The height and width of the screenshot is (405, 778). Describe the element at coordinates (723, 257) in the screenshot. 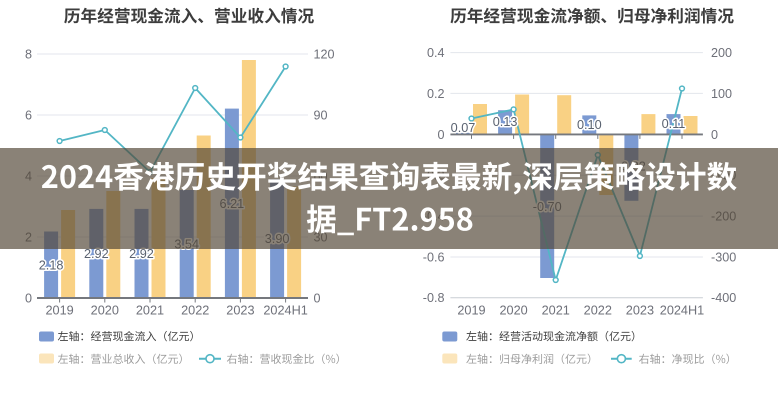

I see `svg-text: -300` at that location.